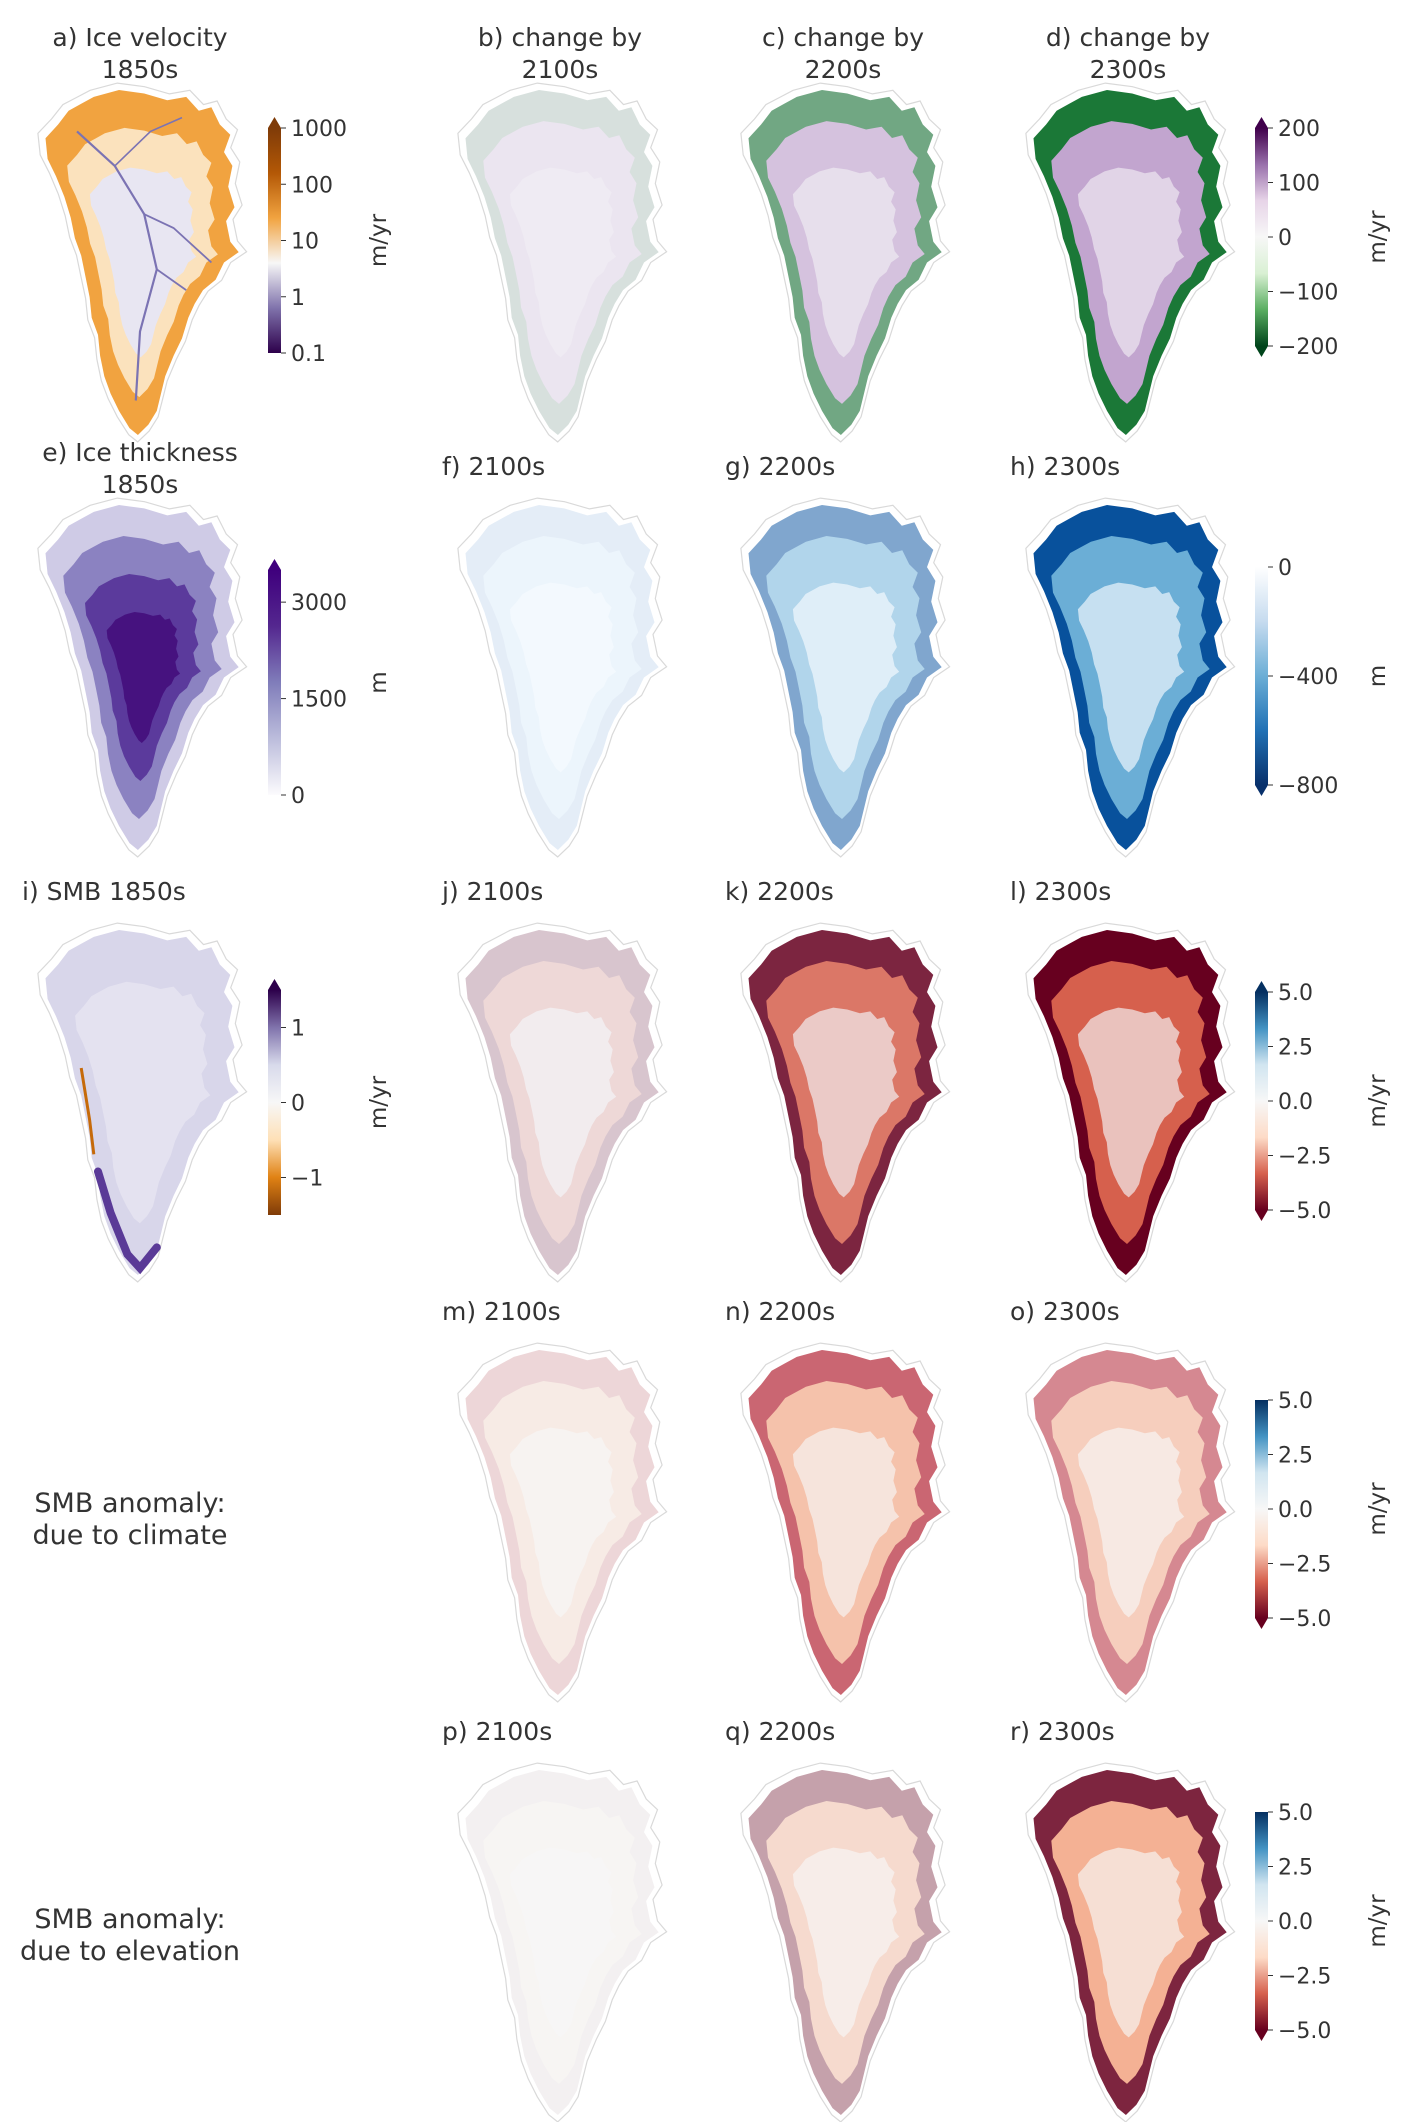 The width and height of the screenshot is (1404, 2122). I want to click on ice-core-o, so click(1131, 1522).